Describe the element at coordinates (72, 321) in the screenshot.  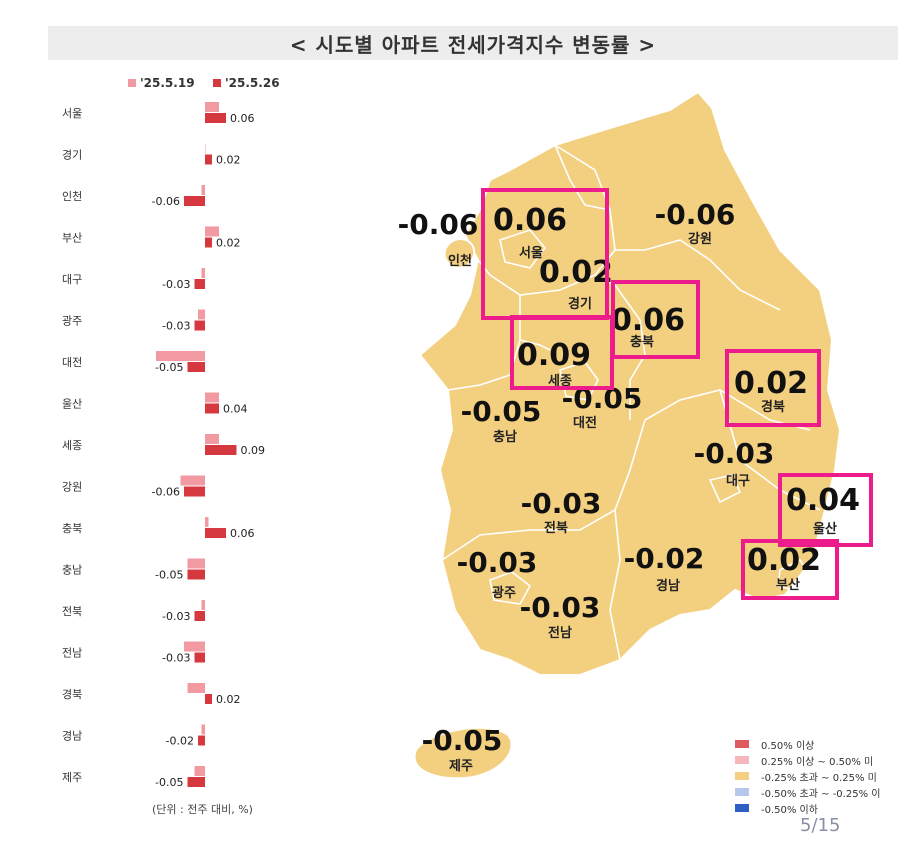
I see `category-label: 광주` at that location.